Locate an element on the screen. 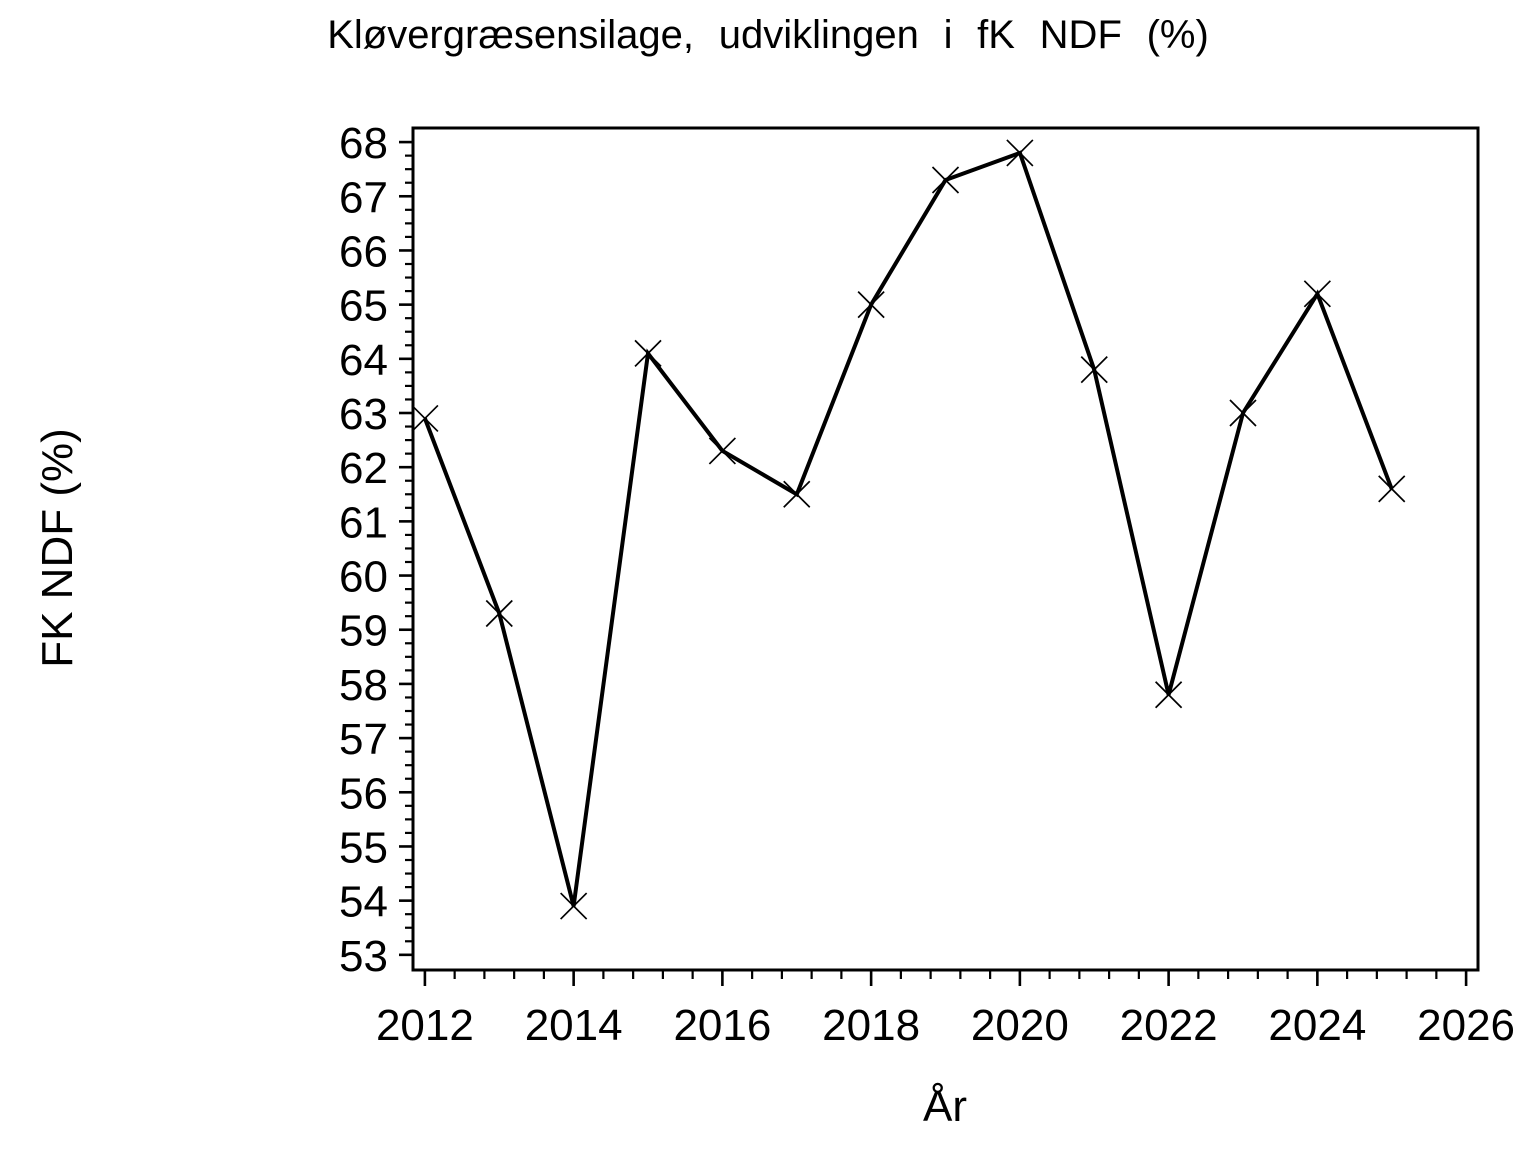 Image resolution: width=1536 pixels, height=1152 pixels. y-tick-label: 66 is located at coordinates (363, 251).